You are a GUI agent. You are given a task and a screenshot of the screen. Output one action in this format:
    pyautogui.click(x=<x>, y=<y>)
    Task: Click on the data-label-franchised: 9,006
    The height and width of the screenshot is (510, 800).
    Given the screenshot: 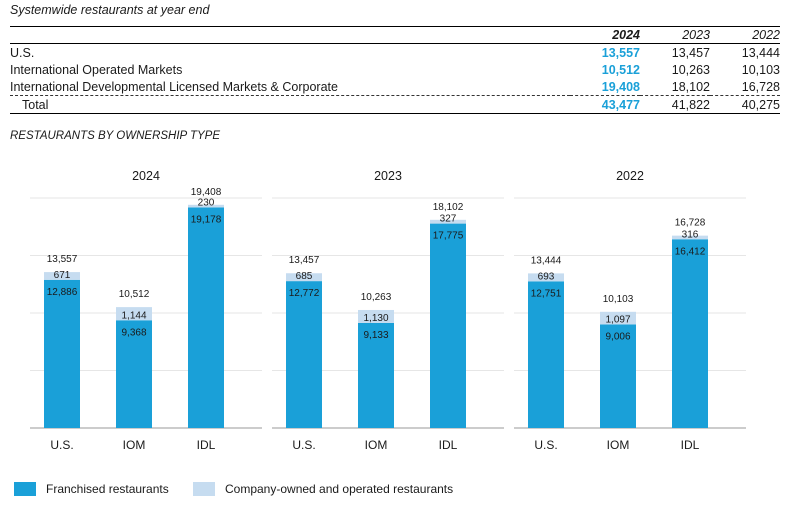 What is the action you would take?
    pyautogui.click(x=617, y=336)
    